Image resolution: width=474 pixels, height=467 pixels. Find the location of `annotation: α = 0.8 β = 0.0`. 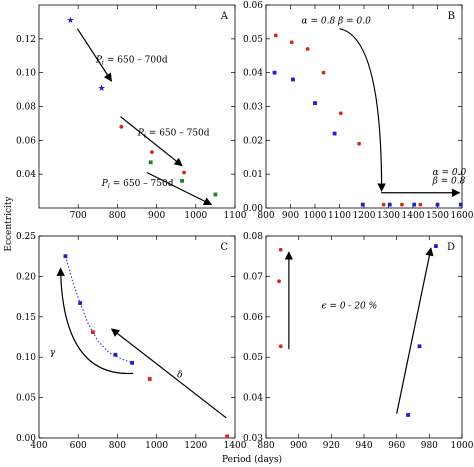

annotation: α = 0.8 β = 0.0 is located at coordinates (337, 22).